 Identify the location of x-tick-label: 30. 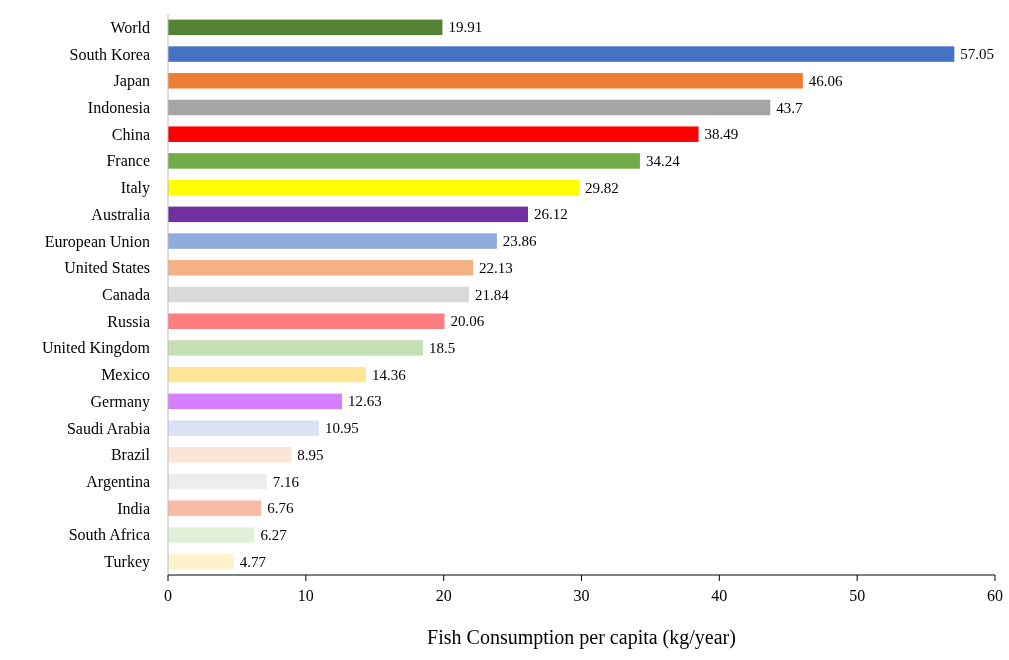
(581, 595).